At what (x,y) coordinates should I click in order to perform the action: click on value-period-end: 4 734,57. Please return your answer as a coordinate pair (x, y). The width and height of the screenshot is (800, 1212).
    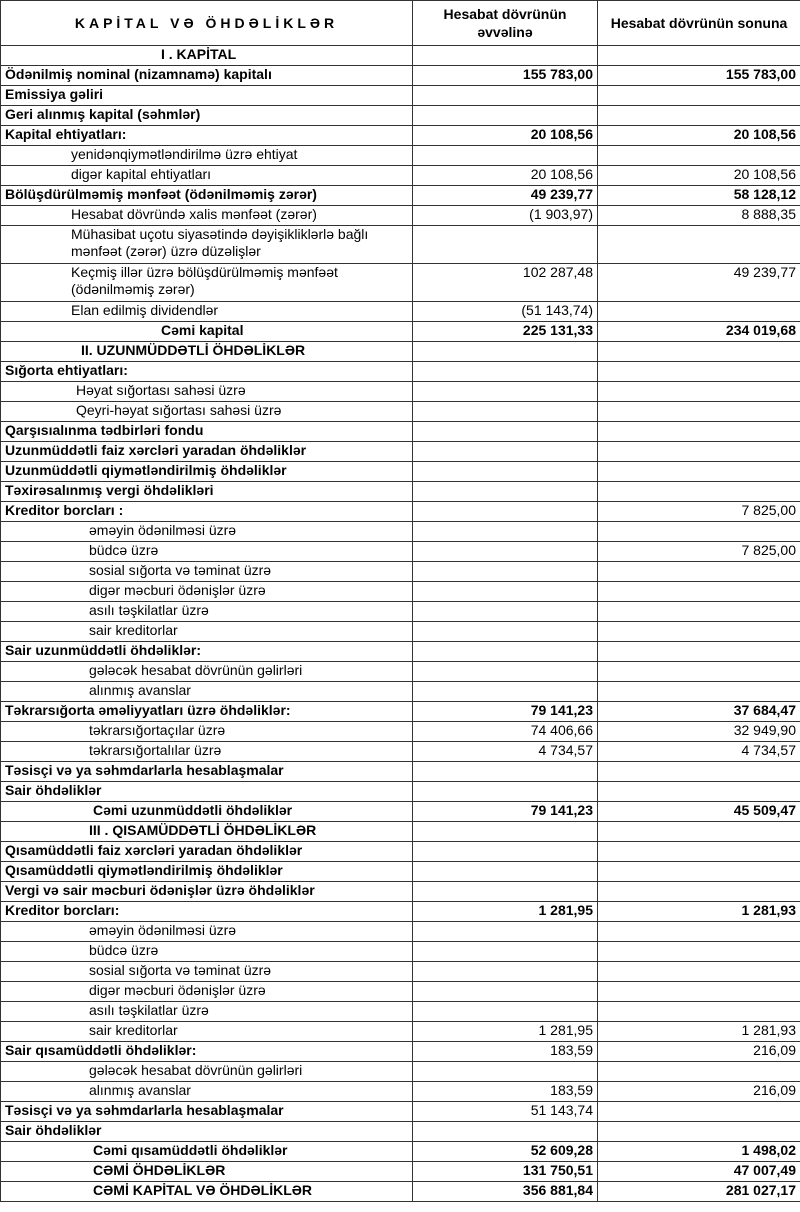
    Looking at the image, I should click on (698, 751).